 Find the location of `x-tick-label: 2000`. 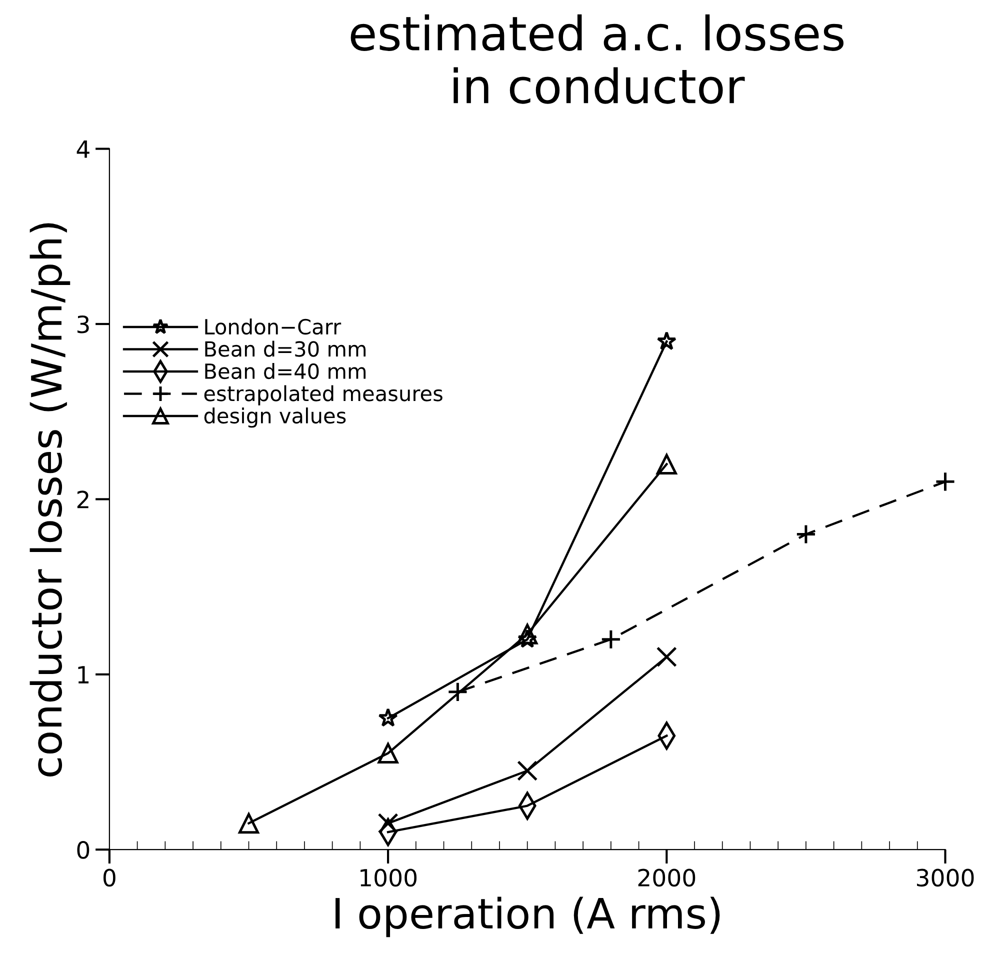

x-tick-label: 2000 is located at coordinates (667, 877).